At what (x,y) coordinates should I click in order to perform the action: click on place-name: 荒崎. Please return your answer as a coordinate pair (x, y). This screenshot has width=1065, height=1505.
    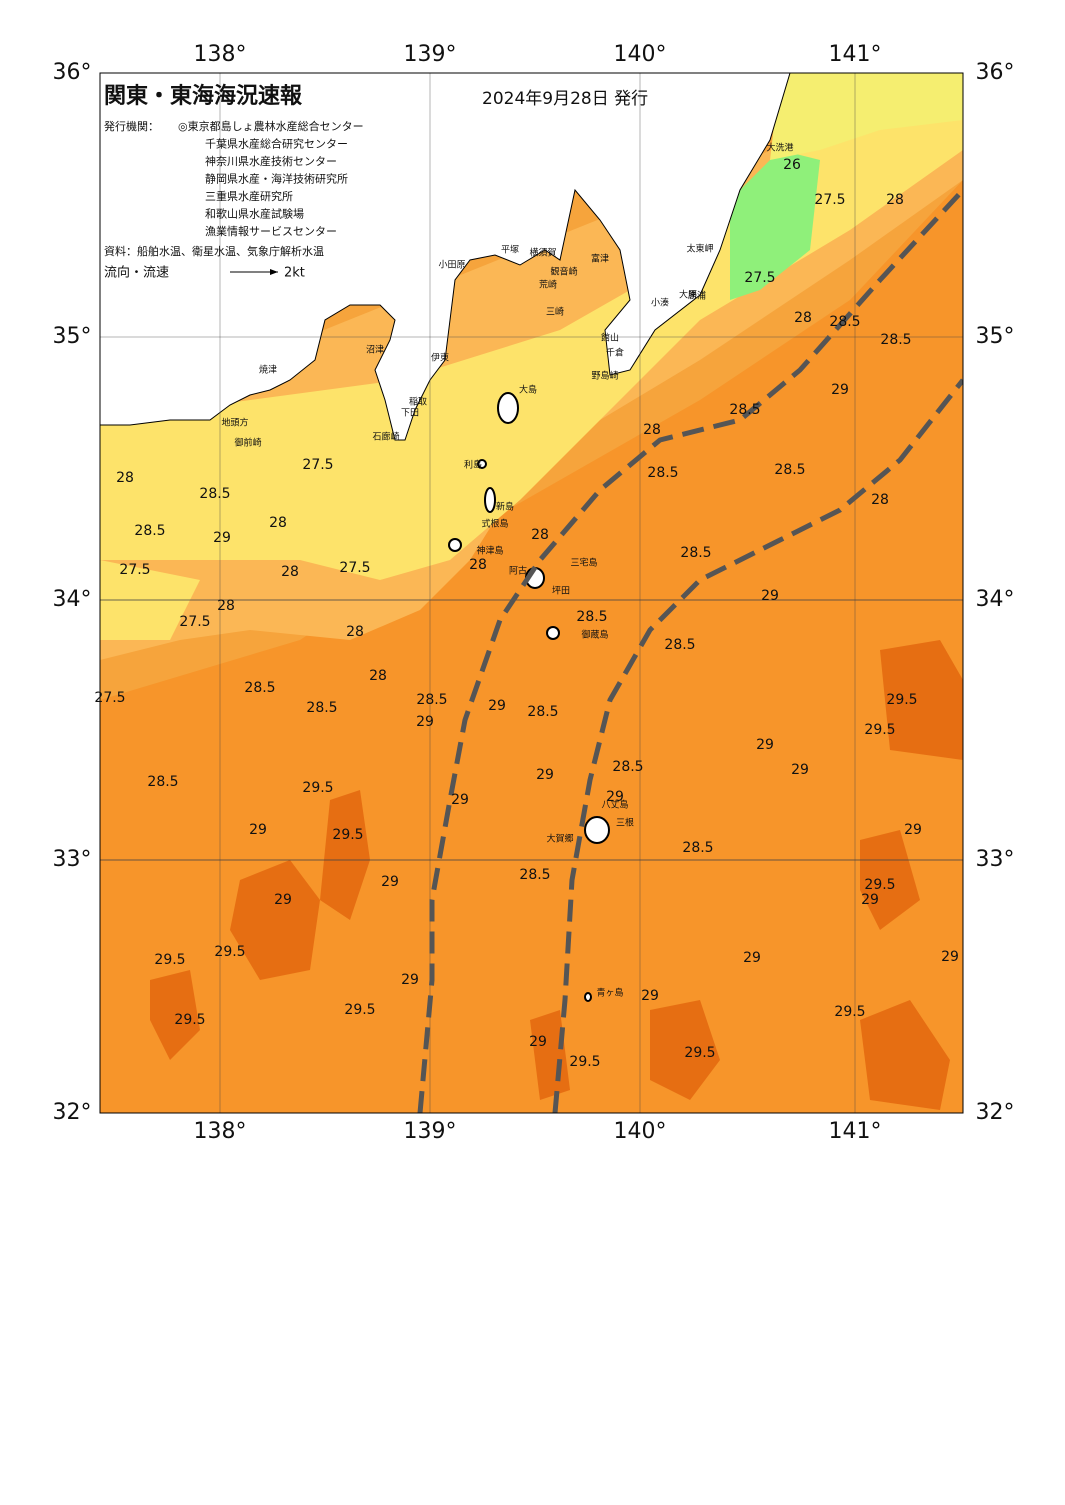
    Looking at the image, I should click on (548, 285).